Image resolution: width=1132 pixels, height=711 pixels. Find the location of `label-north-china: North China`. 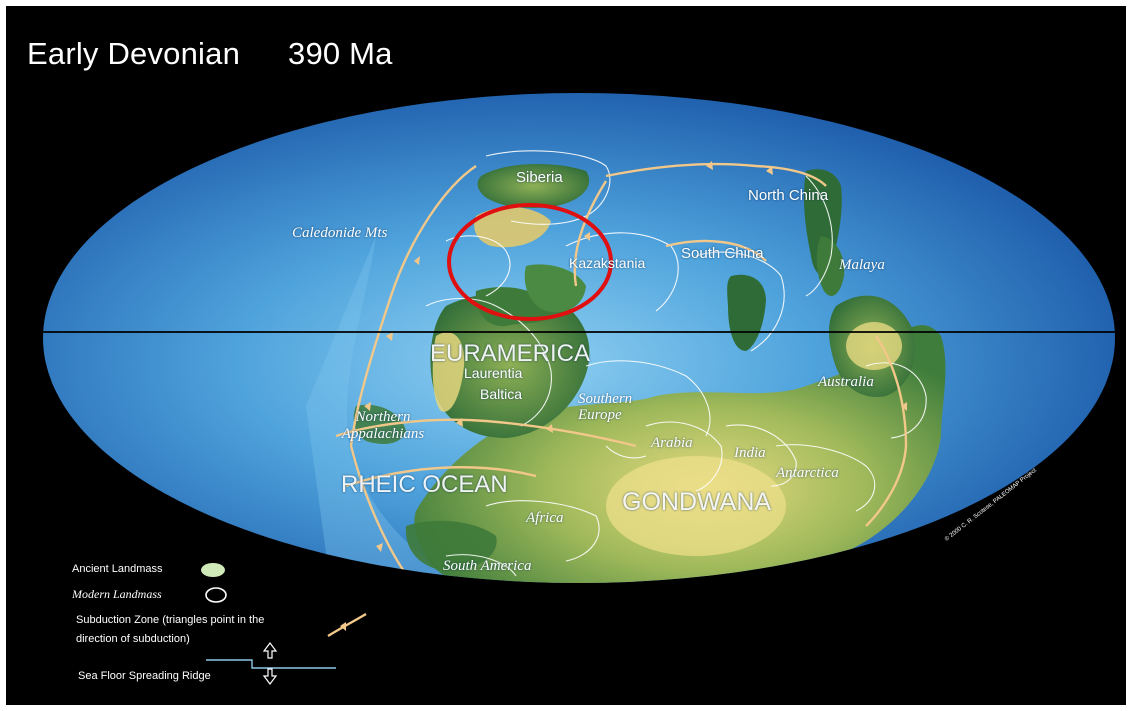

label-north-china: North China is located at coordinates (788, 195).